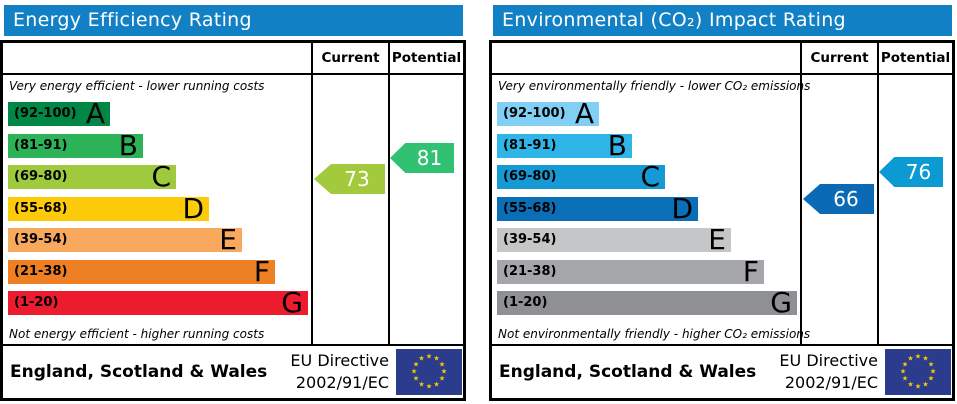 This screenshot has height=404, width=957. What do you see at coordinates (36, 302) in the screenshot?
I see `band-range: (1-20)` at bounding box center [36, 302].